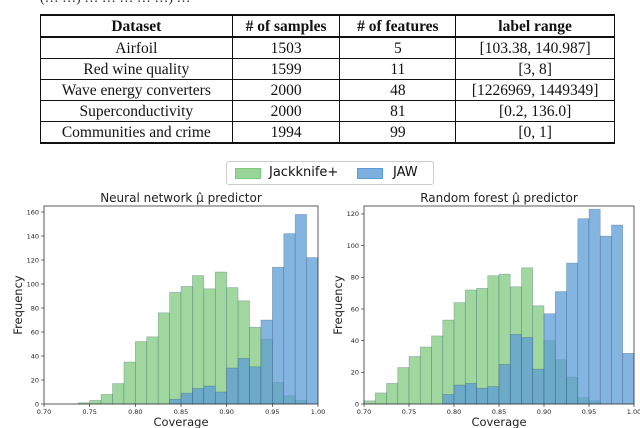 This screenshot has height=428, width=640. Describe the element at coordinates (136, 69) in the screenshot. I see `cell-dataset: Red wine quality` at that location.